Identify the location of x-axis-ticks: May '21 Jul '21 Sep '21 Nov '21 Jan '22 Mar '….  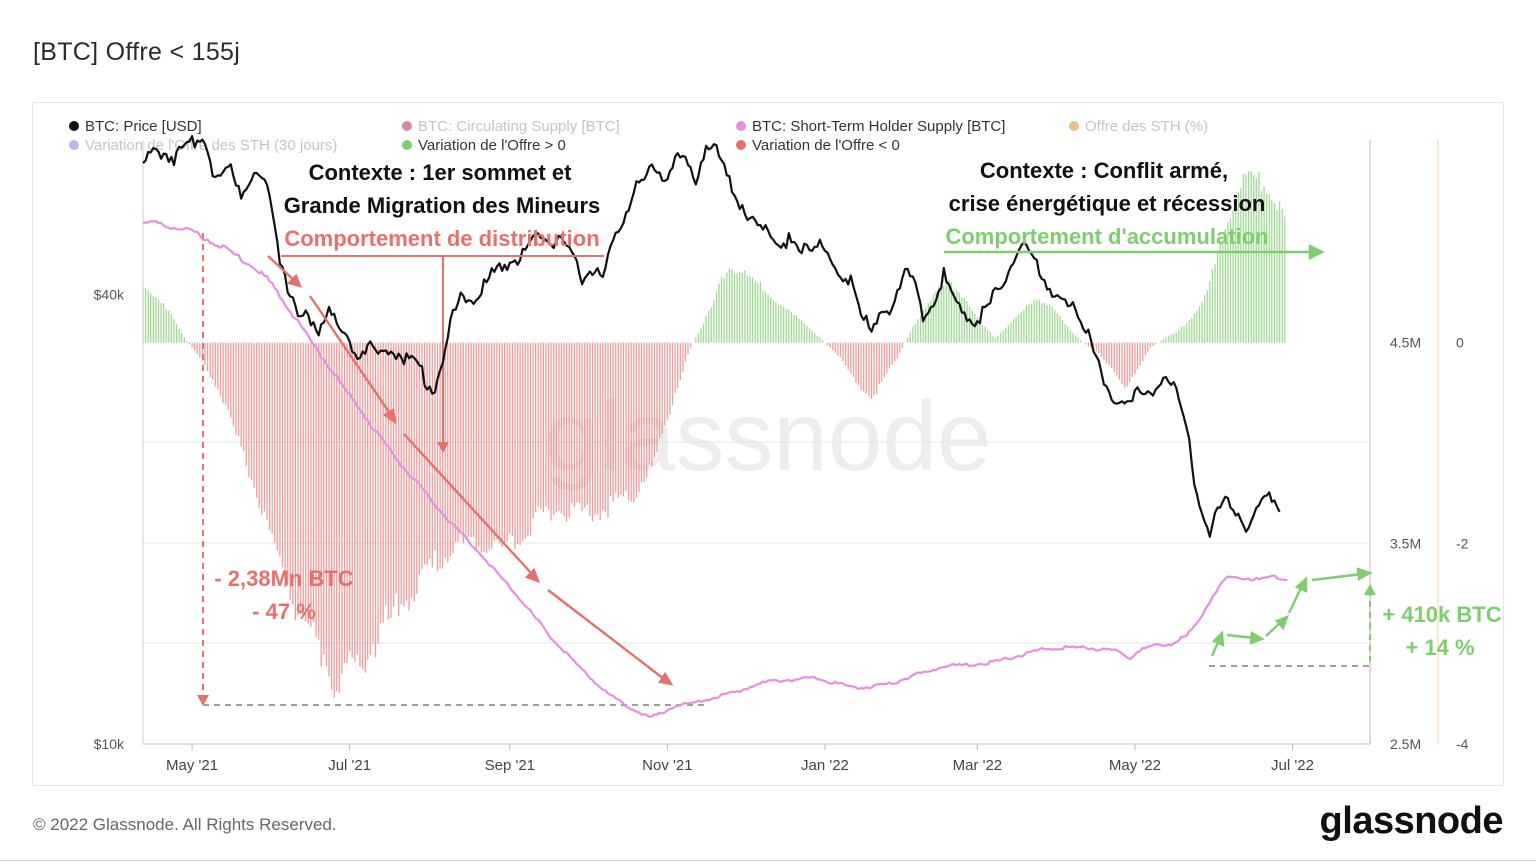
(740, 759).